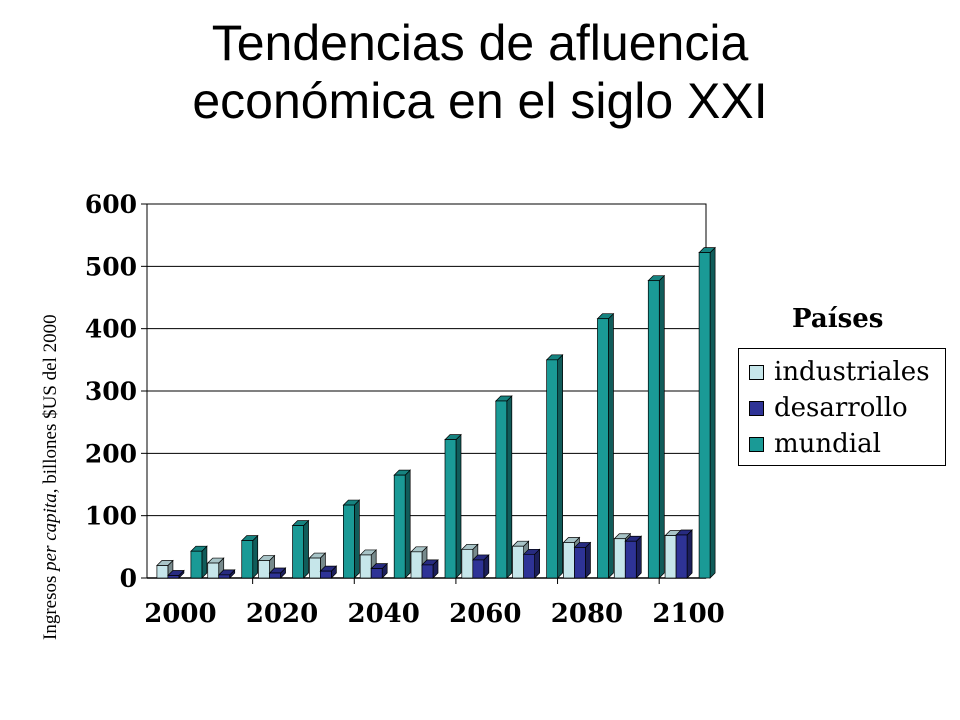 The height and width of the screenshot is (720, 960). What do you see at coordinates (450, 509) in the screenshot?
I see `bar-mundial-2050` at bounding box center [450, 509].